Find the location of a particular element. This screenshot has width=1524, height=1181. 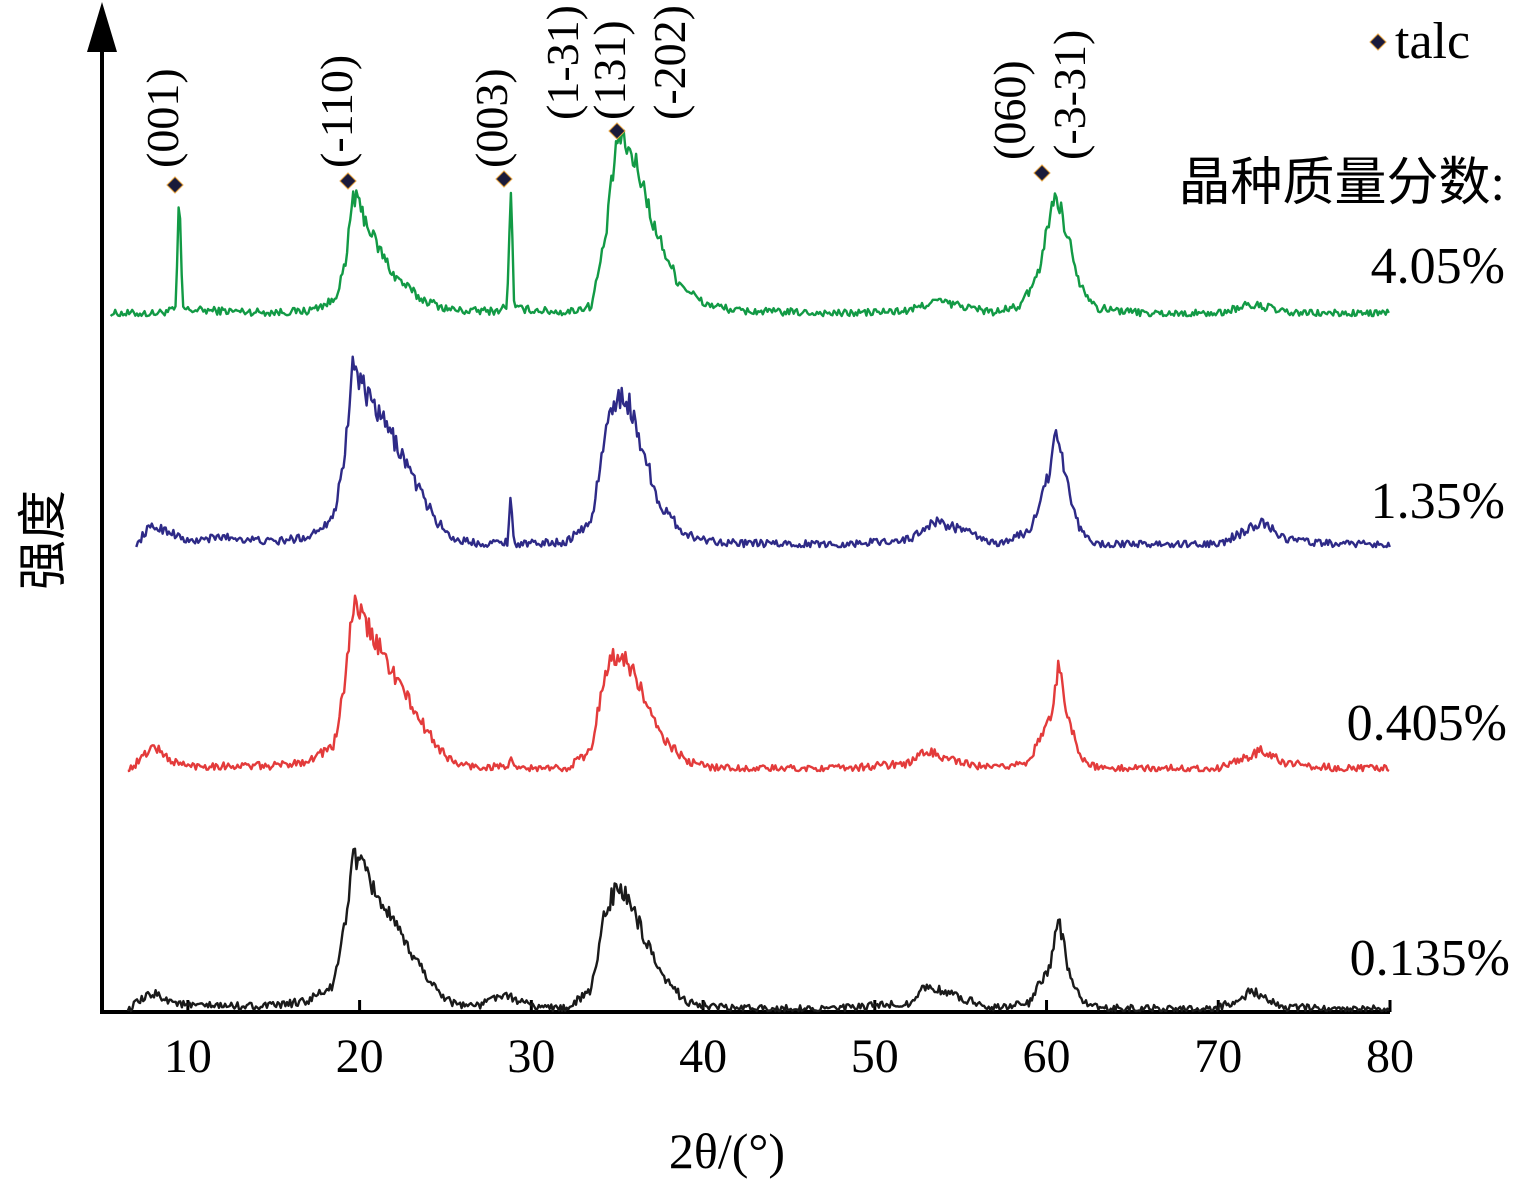

peak-hkl-label: (1-31) is located at coordinates (562, 62).